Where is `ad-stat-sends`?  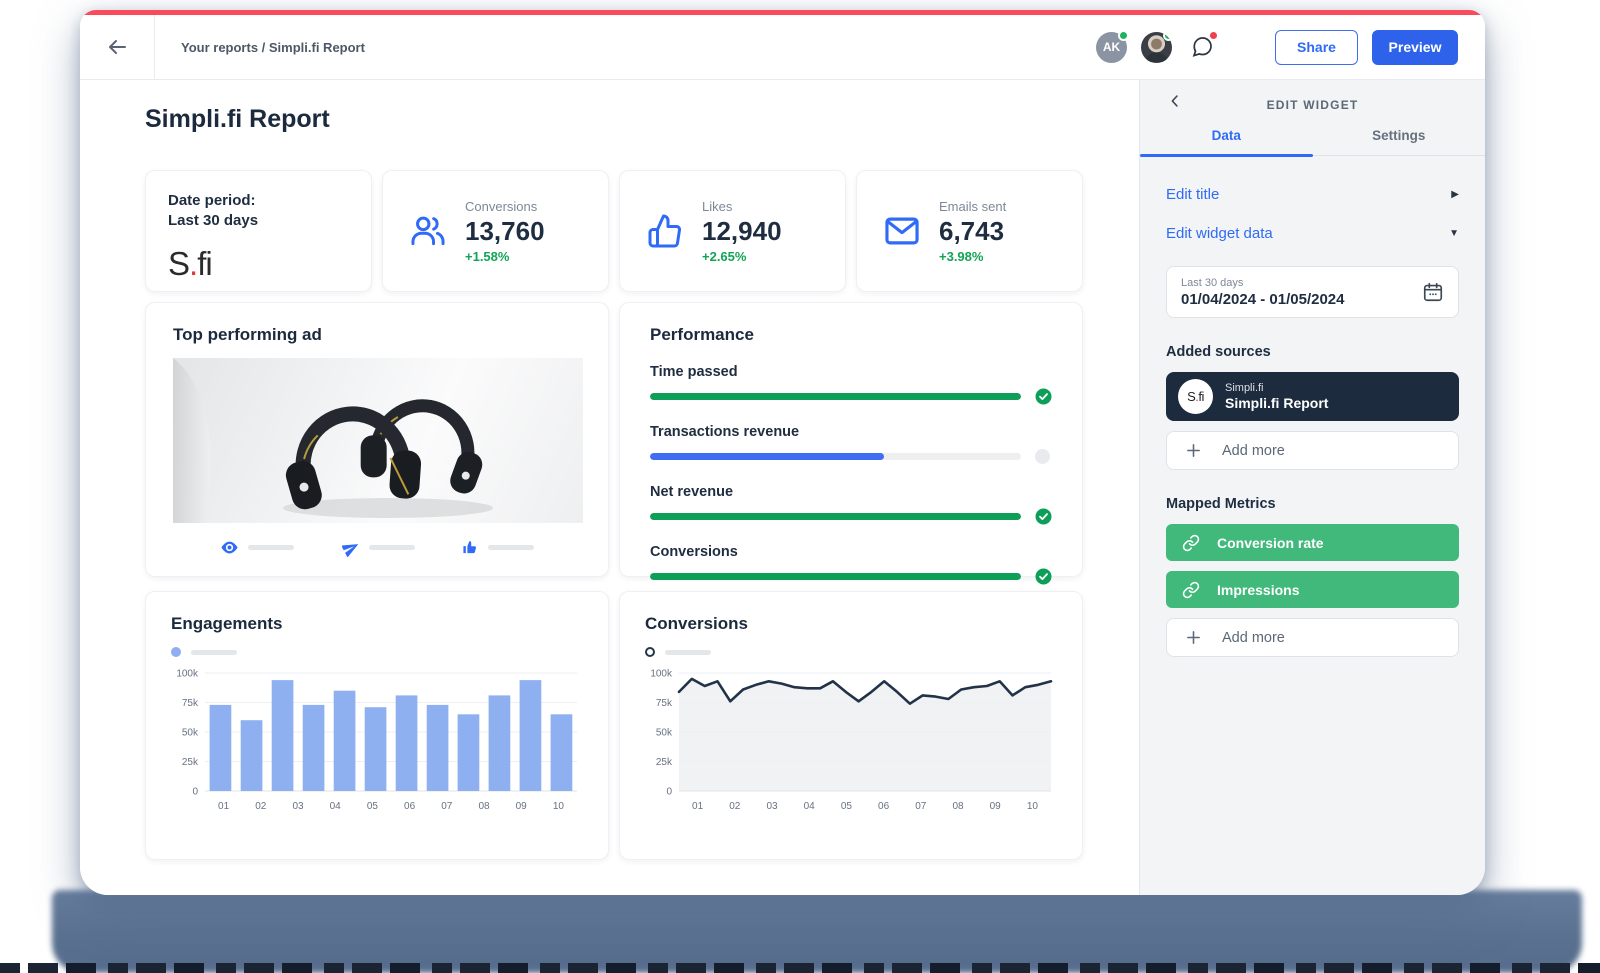 ad-stat-sends is located at coordinates (378, 548).